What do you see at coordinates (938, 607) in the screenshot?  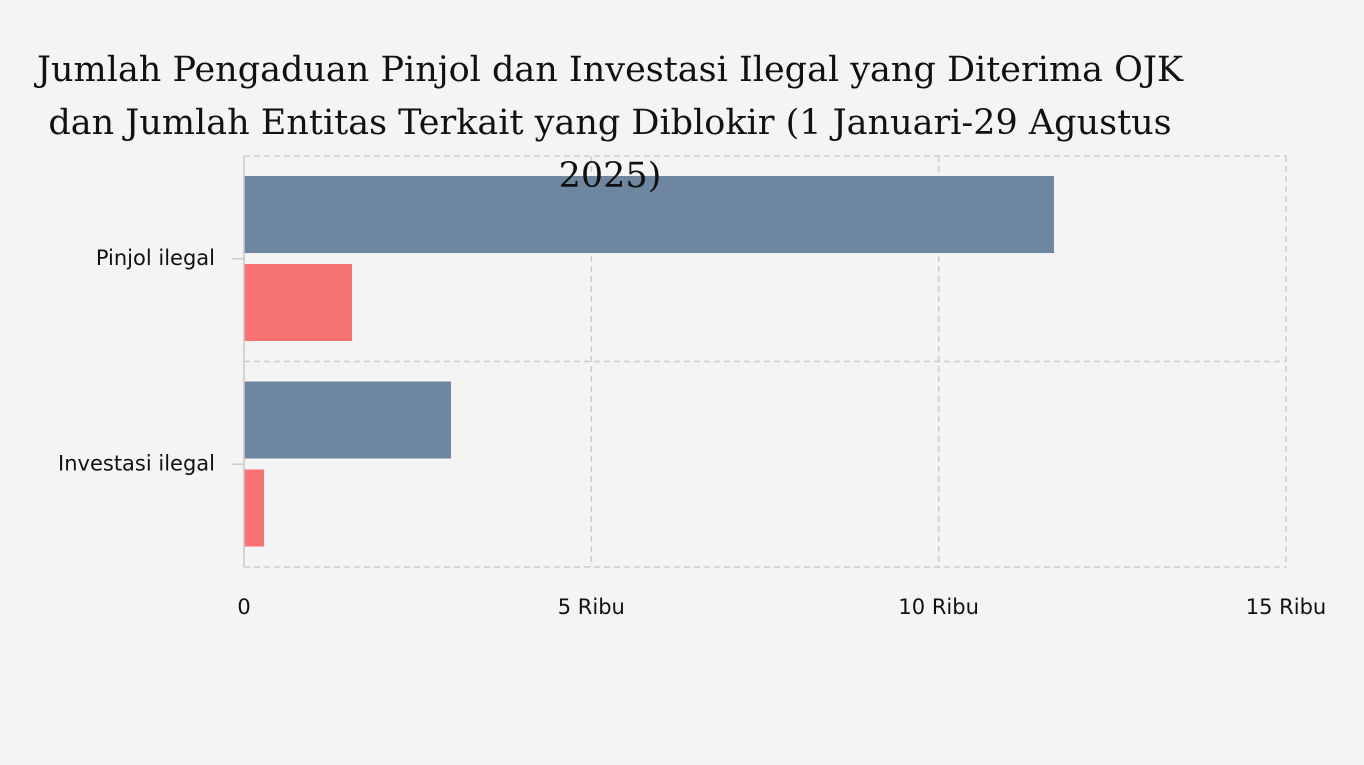 I see `x-tick-label: 10 Ribu` at bounding box center [938, 607].